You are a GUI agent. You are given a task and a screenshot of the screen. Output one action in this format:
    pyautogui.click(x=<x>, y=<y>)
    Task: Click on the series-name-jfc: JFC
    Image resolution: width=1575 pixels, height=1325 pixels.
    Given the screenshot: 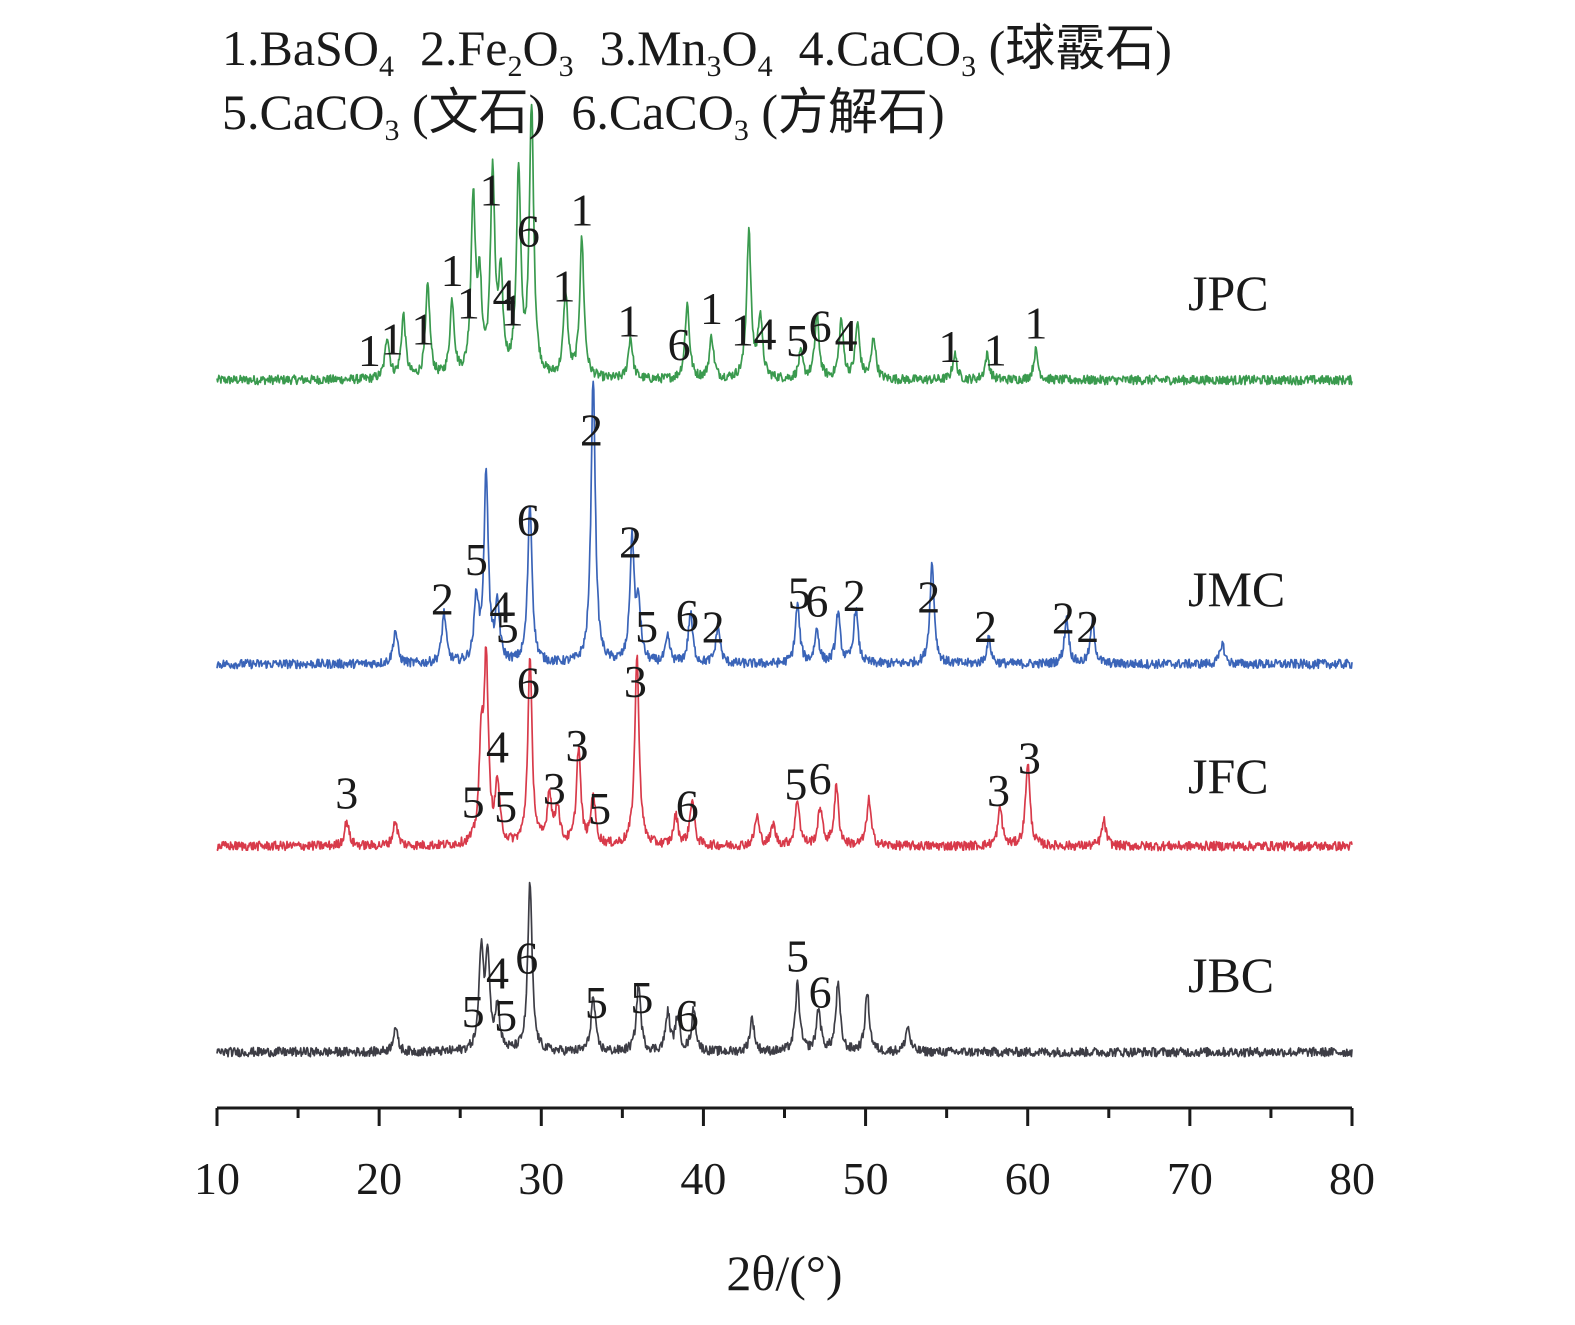 What is the action you would take?
    pyautogui.click(x=1228, y=776)
    